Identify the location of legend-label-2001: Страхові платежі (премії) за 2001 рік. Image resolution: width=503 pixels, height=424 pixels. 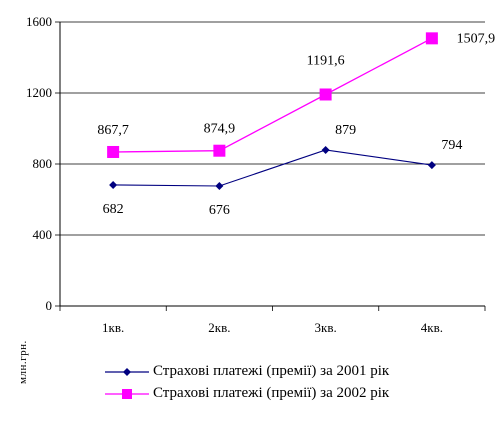
(271, 371).